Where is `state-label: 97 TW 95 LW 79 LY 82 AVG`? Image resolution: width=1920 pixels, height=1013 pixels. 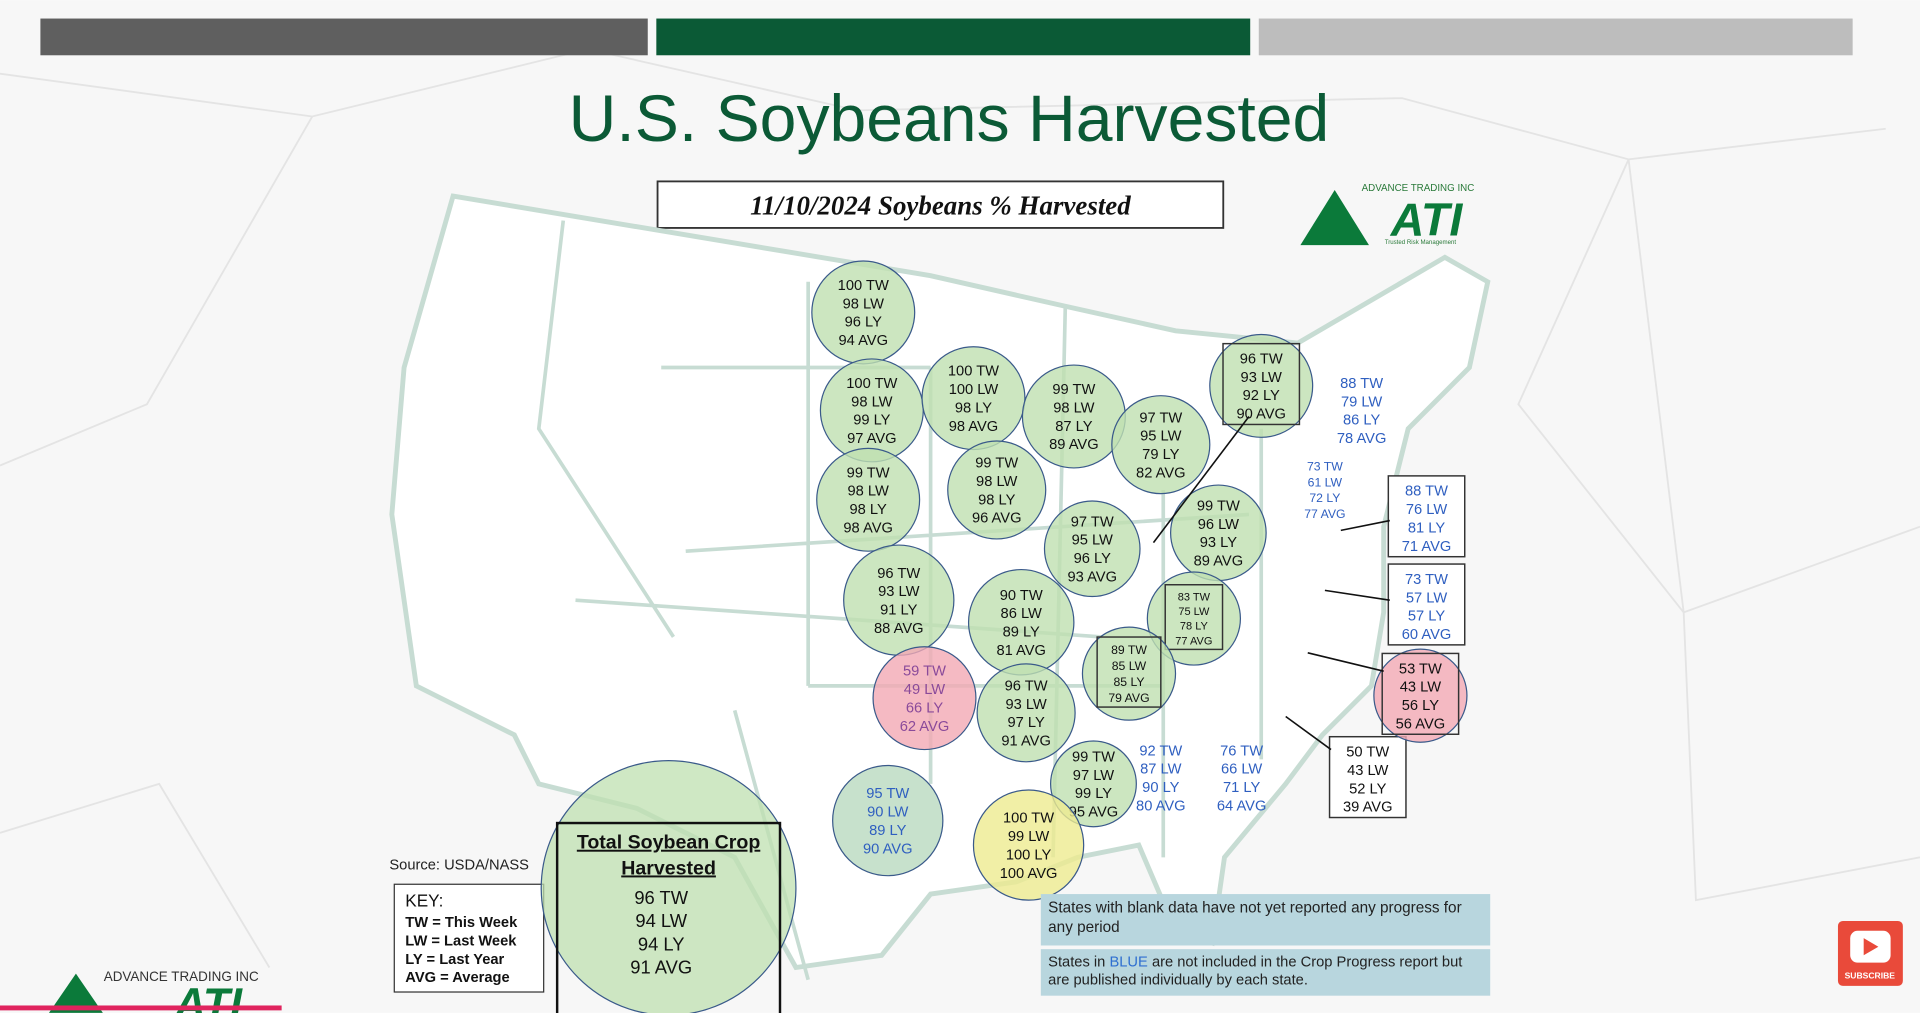 state-label: 97 TW 95 LW 79 LY 82 AVG is located at coordinates (1161, 445).